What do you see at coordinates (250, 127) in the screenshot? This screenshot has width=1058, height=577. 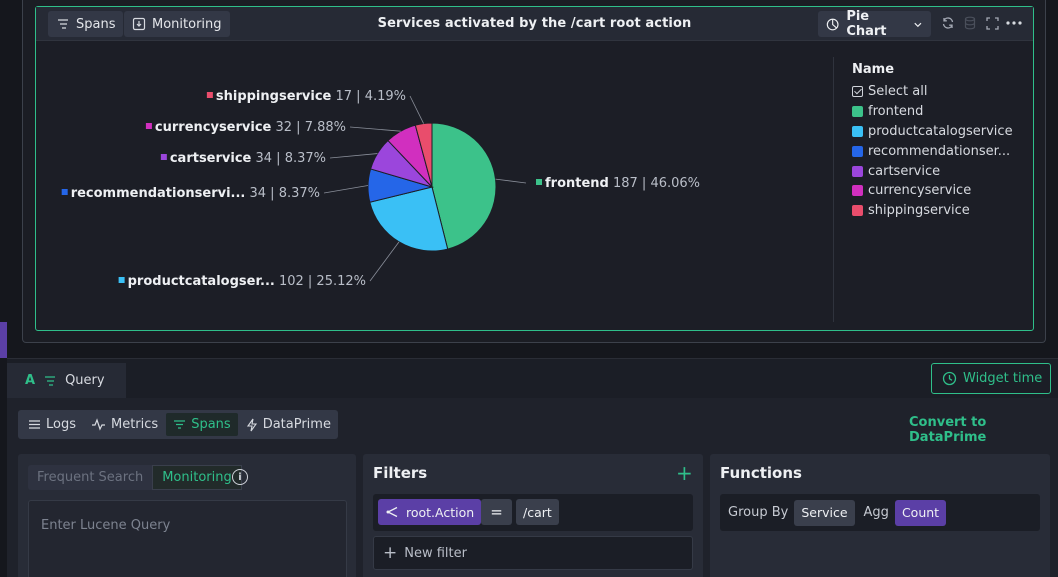 I see `svg-text: currencyservice 32 | 7.88%` at bounding box center [250, 127].